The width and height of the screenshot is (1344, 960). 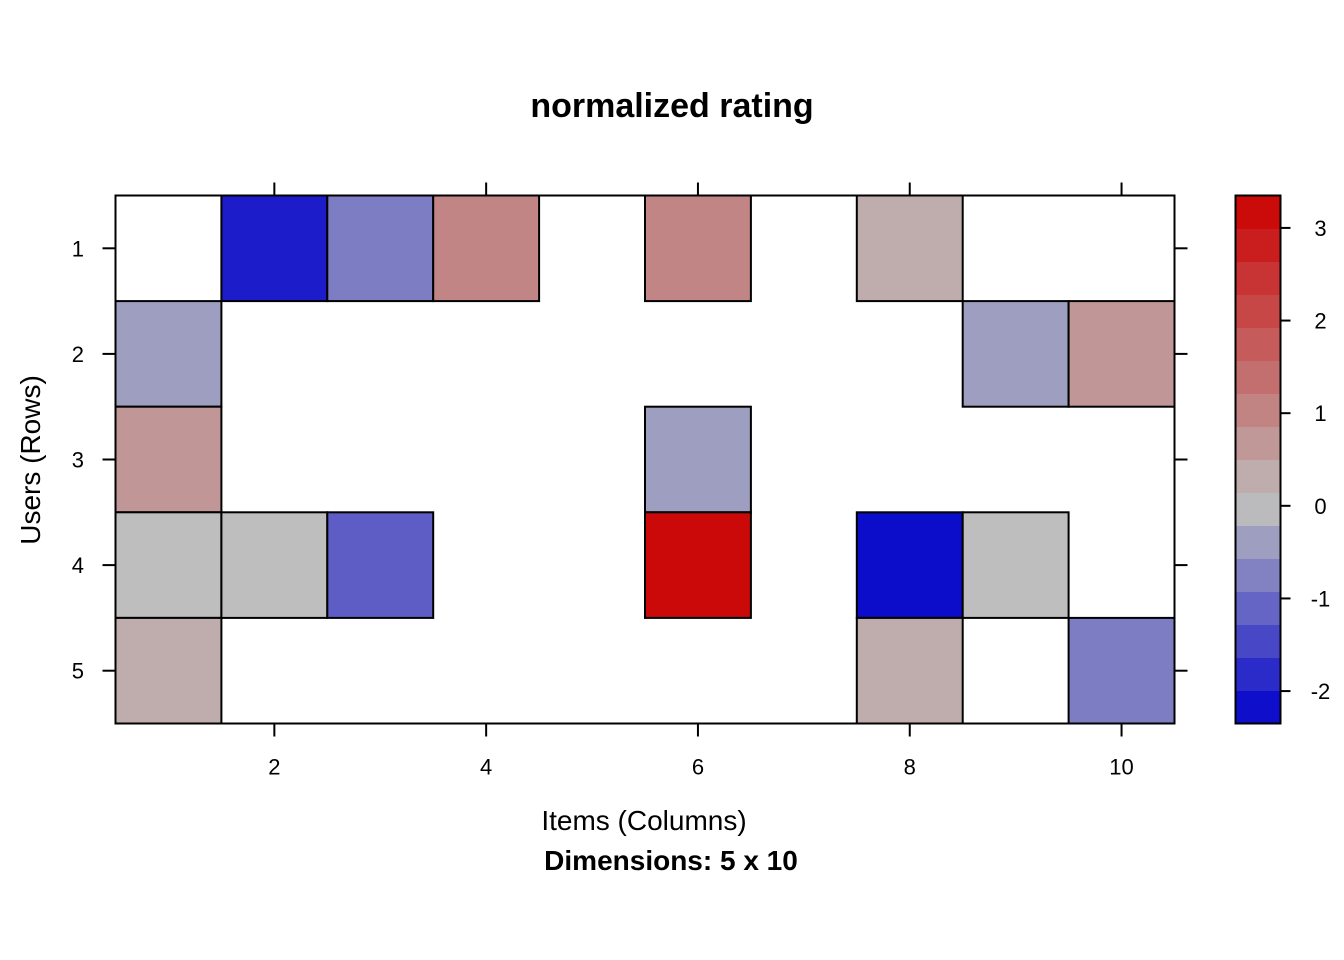 What do you see at coordinates (78, 460) in the screenshot?
I see `y-tick-label-3: 3` at bounding box center [78, 460].